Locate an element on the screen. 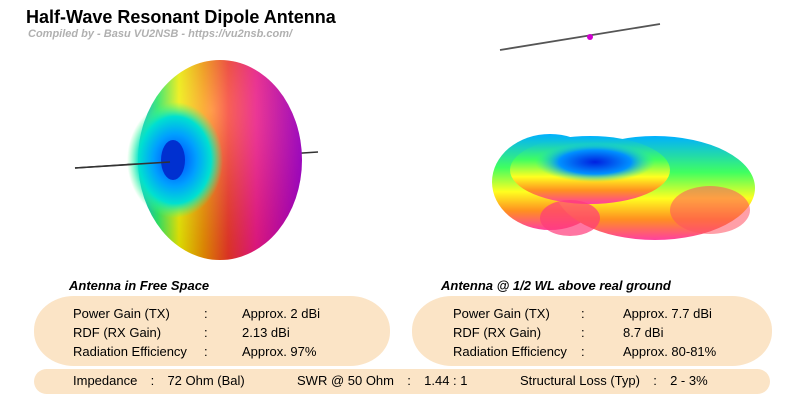 This screenshot has height=400, width=800. impedance-spec: Impedance : 72 Ohm (Bal) is located at coordinates (159, 380).